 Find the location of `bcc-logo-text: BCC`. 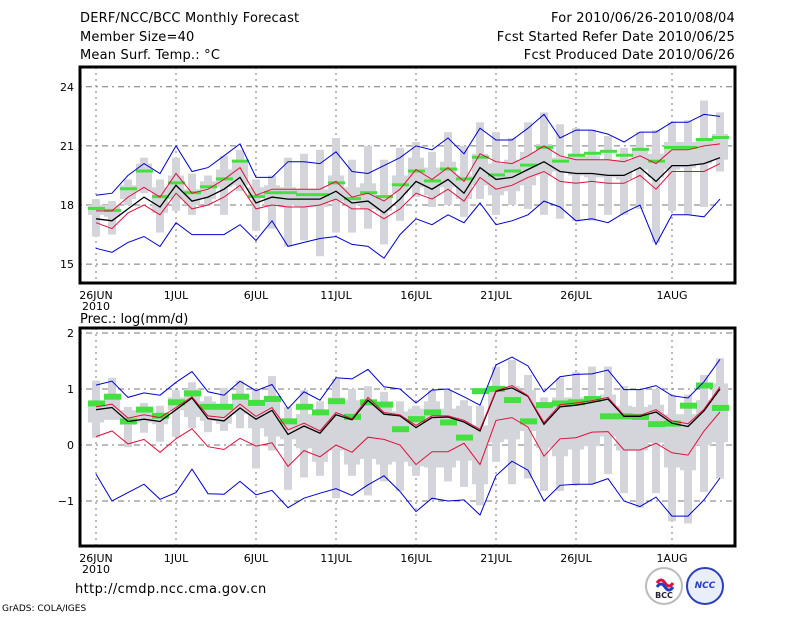

bcc-logo-text: BCC is located at coordinates (664, 595).